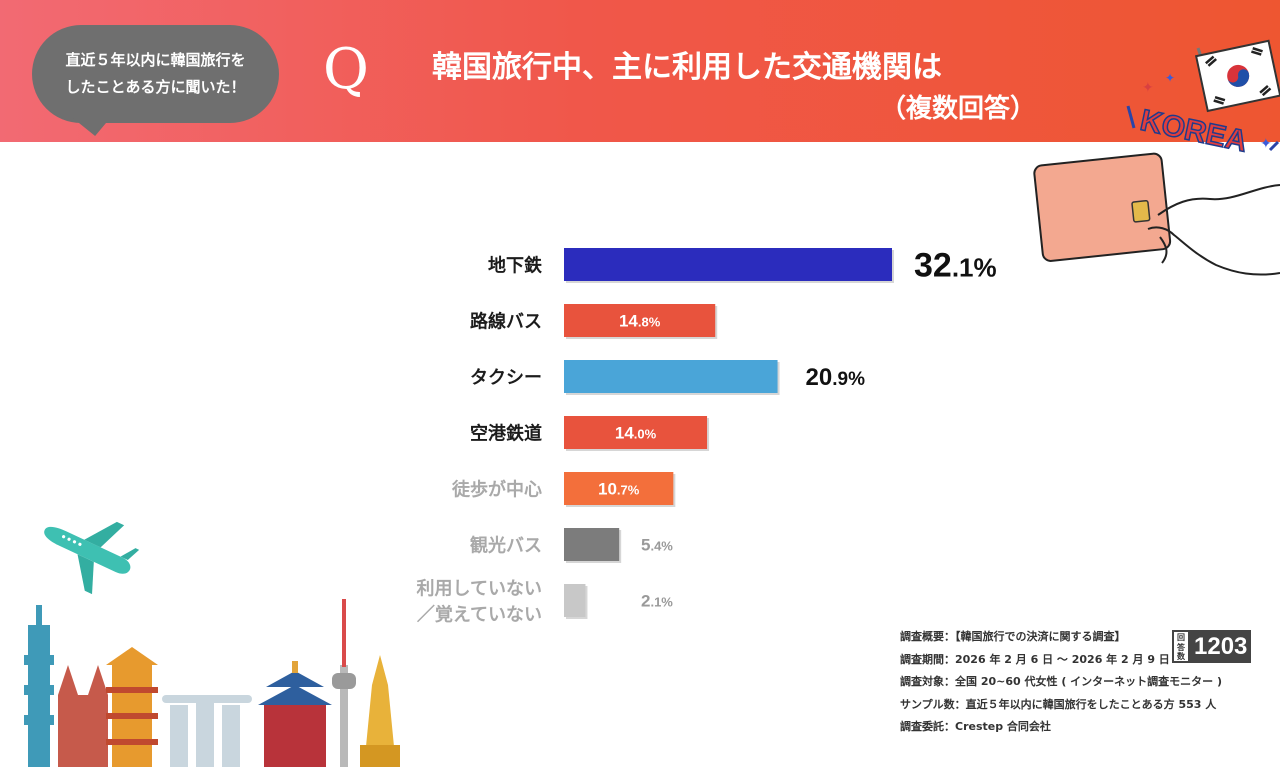 This screenshot has width=1280, height=767. Describe the element at coordinates (958, 109) in the screenshot. I see `page-subtitle: （複数回答）` at that location.